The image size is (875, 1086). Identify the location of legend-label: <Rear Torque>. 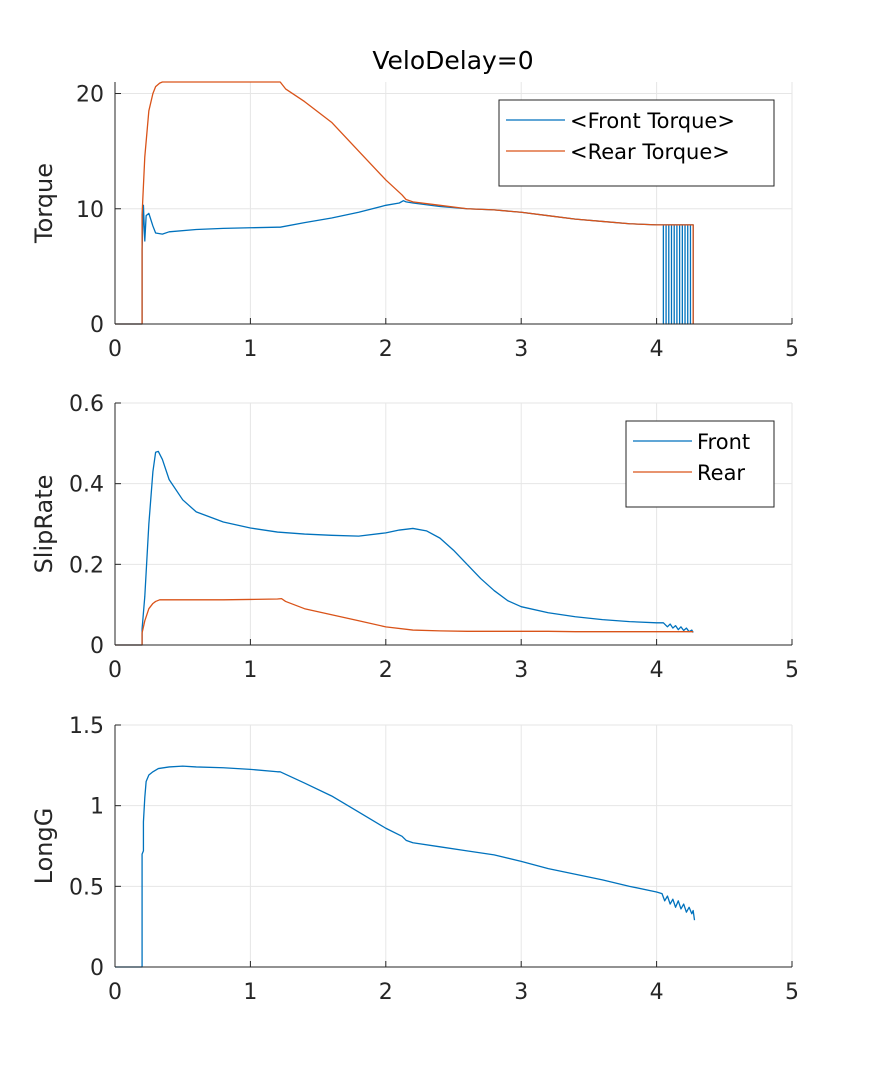
(650, 152).